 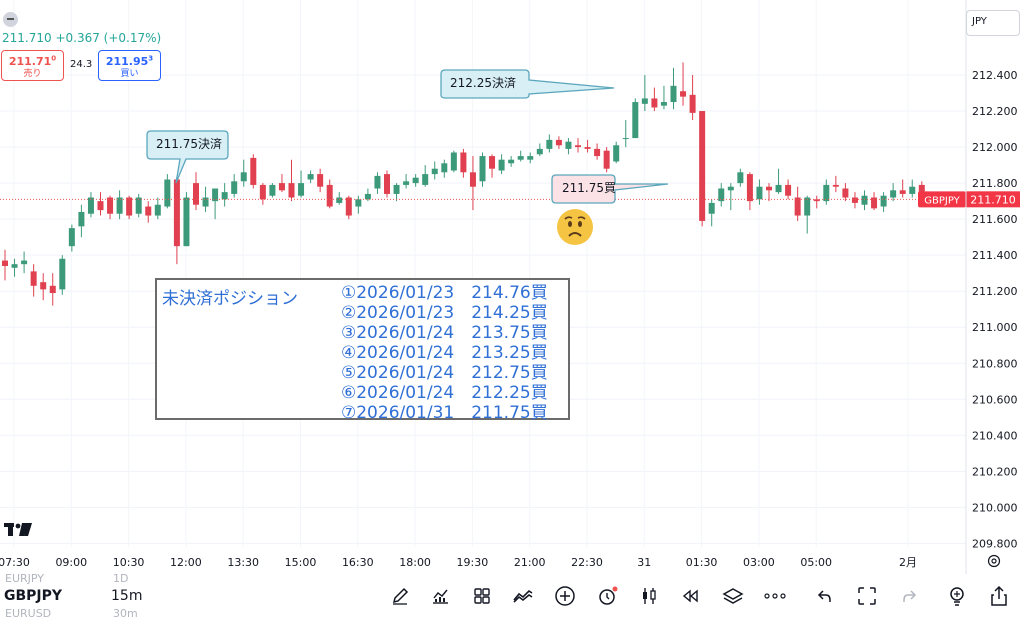 I want to click on bottom-toolbar: EURJPY 1D GBPJPY 15m EURUSD 30m, so click(x=512, y=596).